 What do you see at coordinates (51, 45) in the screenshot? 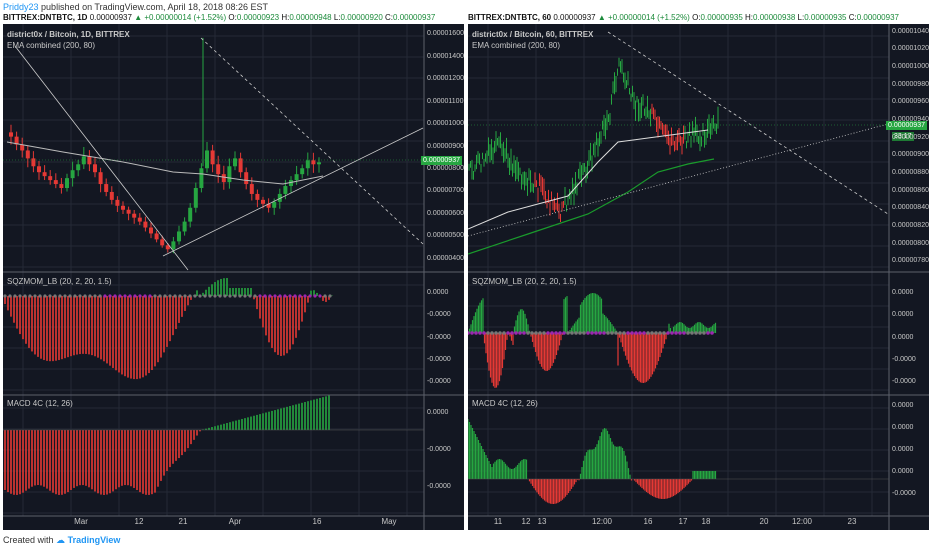
I see `ema-label: EMA combined (200, 80)` at bounding box center [51, 45].